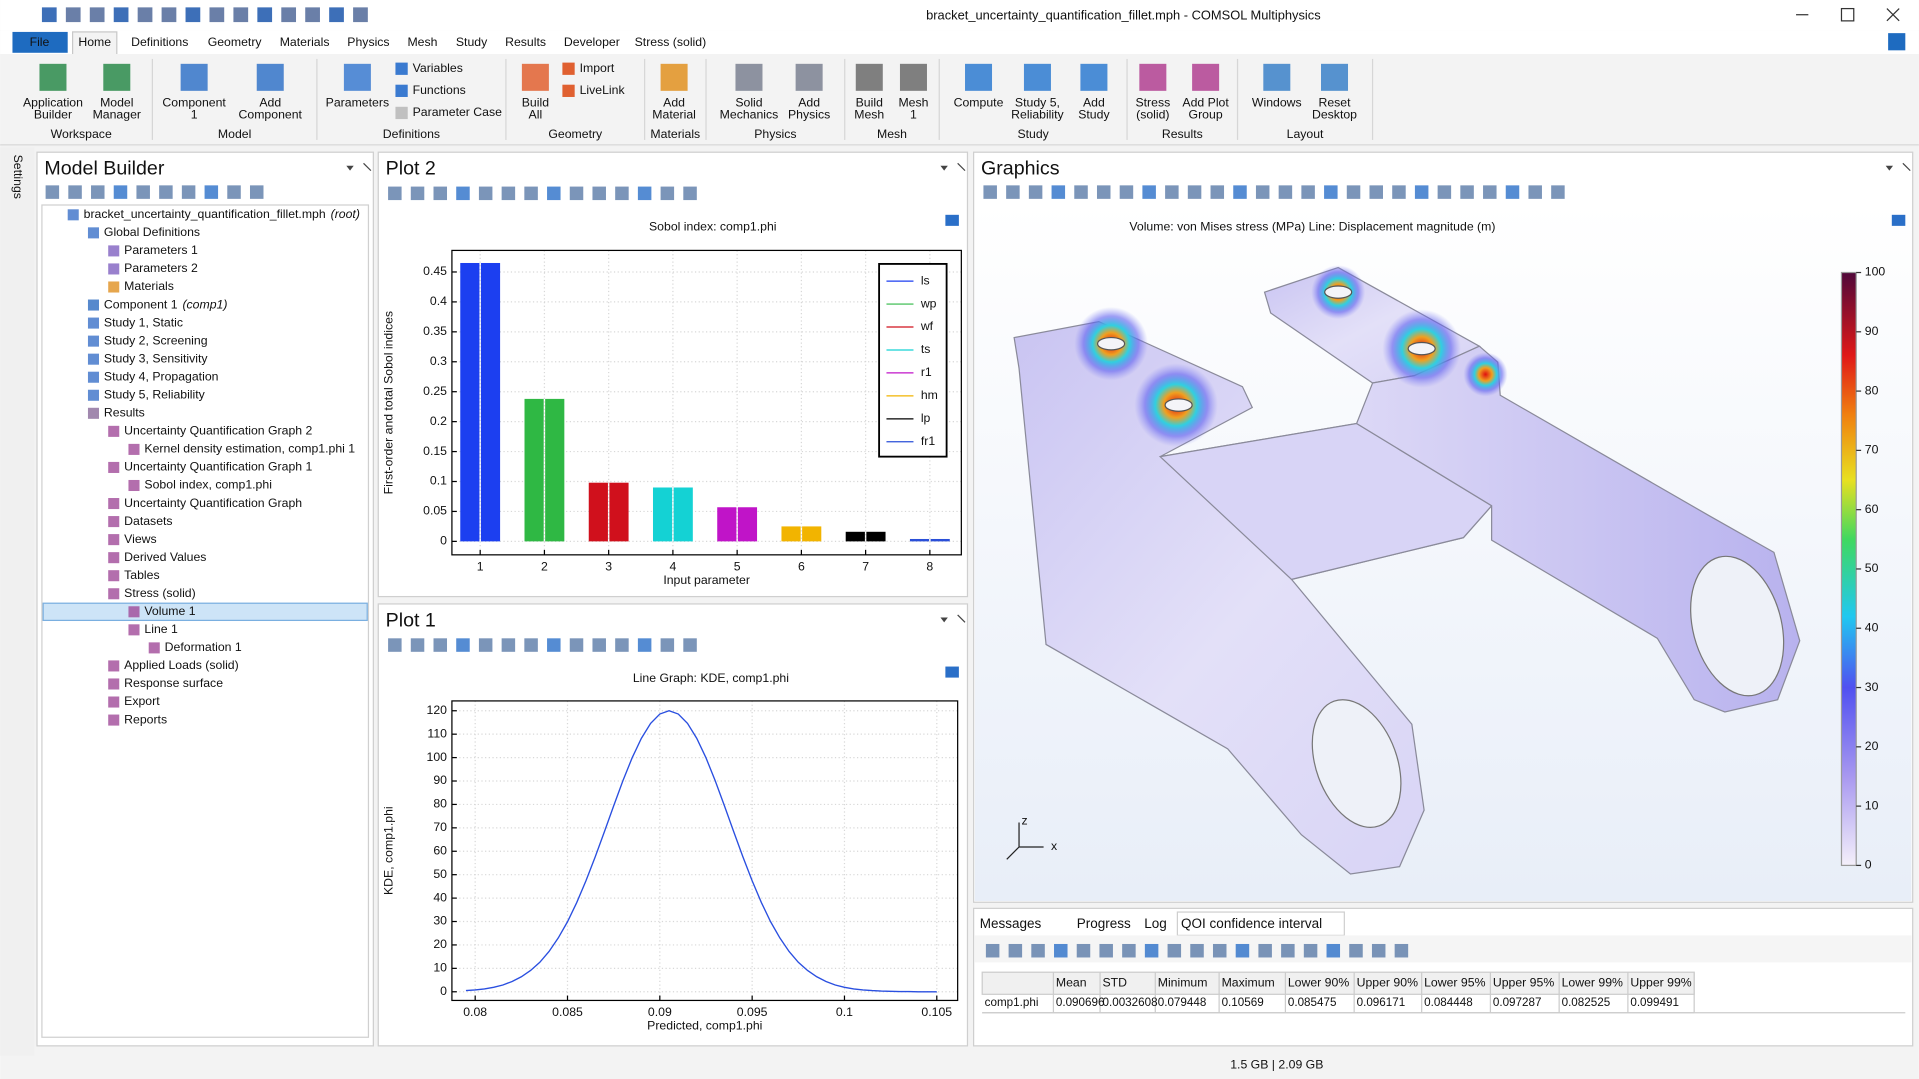  Describe the element at coordinates (1847, 14) in the screenshot. I see `maximize-button` at that location.